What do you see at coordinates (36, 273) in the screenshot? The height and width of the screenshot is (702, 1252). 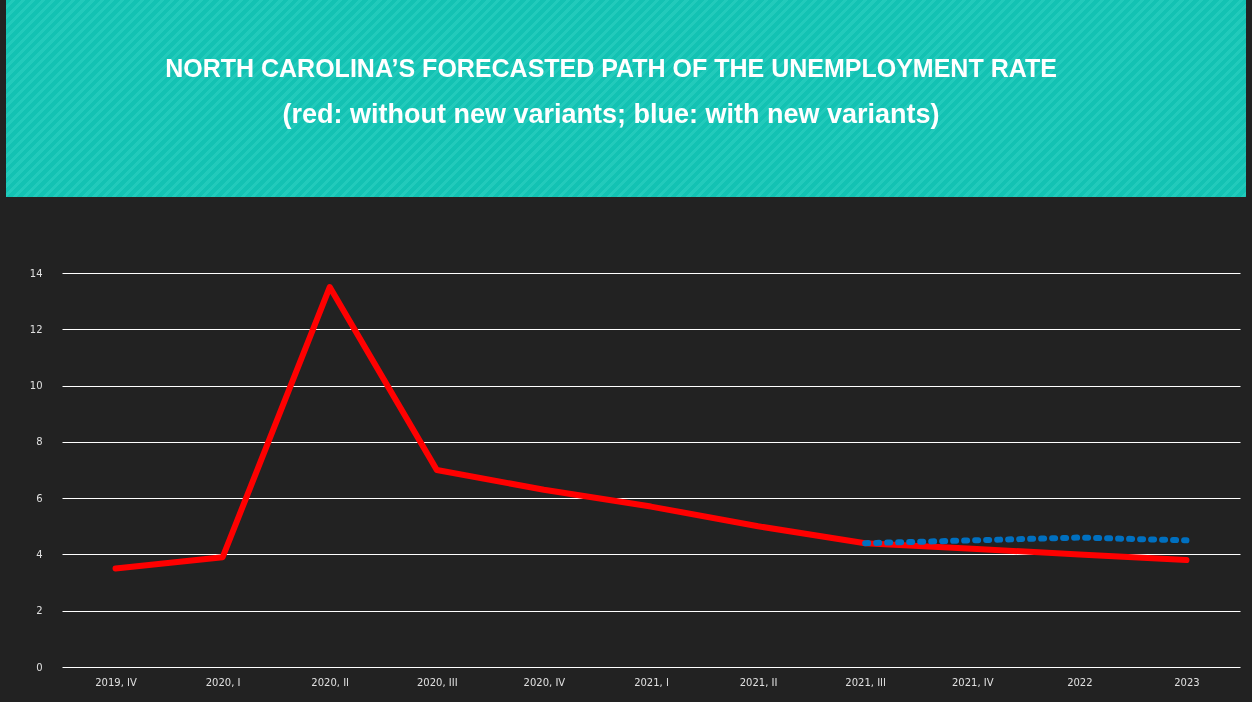 I see `y-tick-label: 14` at bounding box center [36, 273].